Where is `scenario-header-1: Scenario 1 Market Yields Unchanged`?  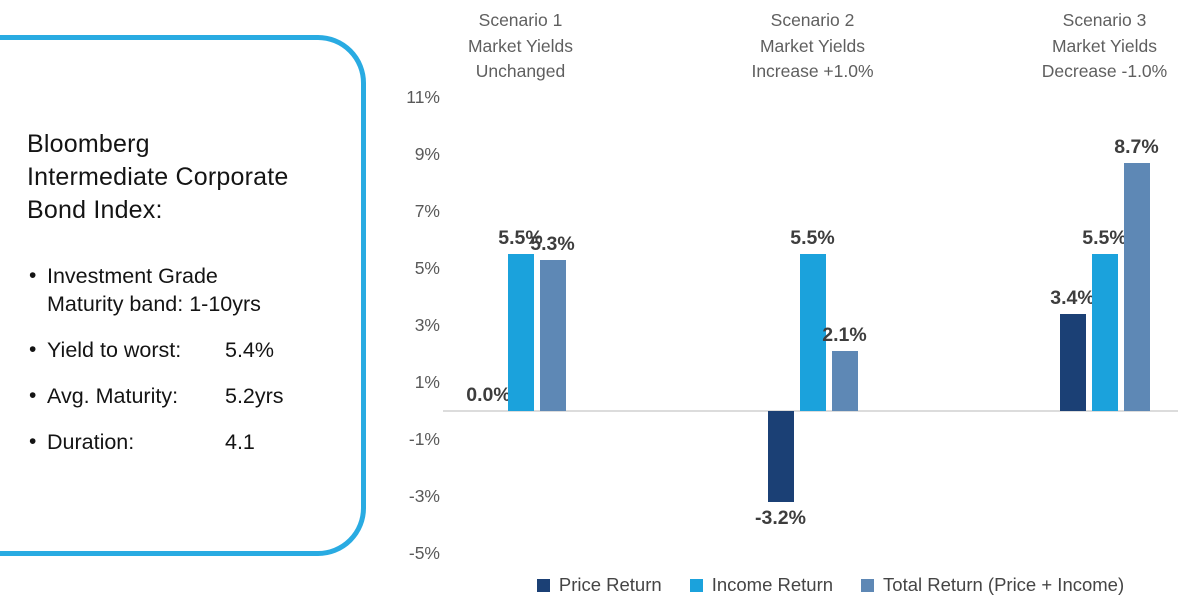
scenario-header-1: Scenario 1 Market Yields Unchanged is located at coordinates (521, 46).